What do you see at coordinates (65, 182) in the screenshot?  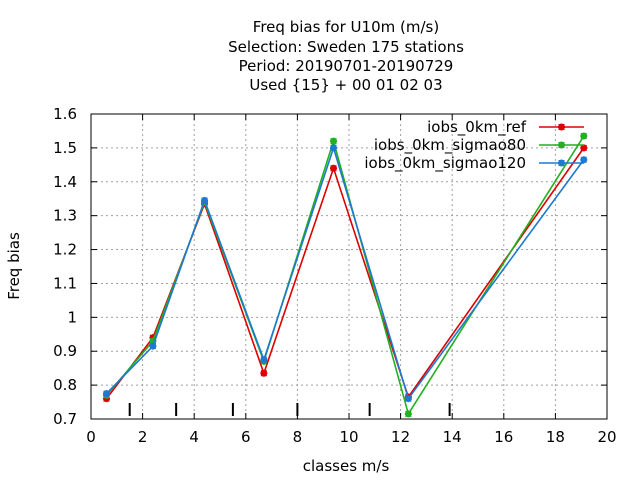 I see `y-tick-label: 1.4` at bounding box center [65, 182].